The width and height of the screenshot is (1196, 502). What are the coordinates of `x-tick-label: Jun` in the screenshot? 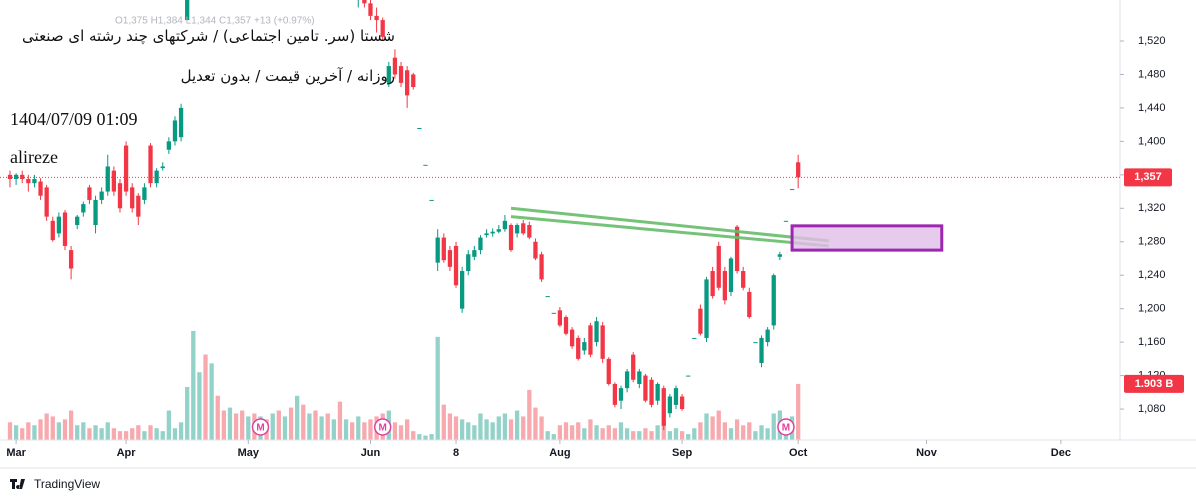 It's located at (371, 453).